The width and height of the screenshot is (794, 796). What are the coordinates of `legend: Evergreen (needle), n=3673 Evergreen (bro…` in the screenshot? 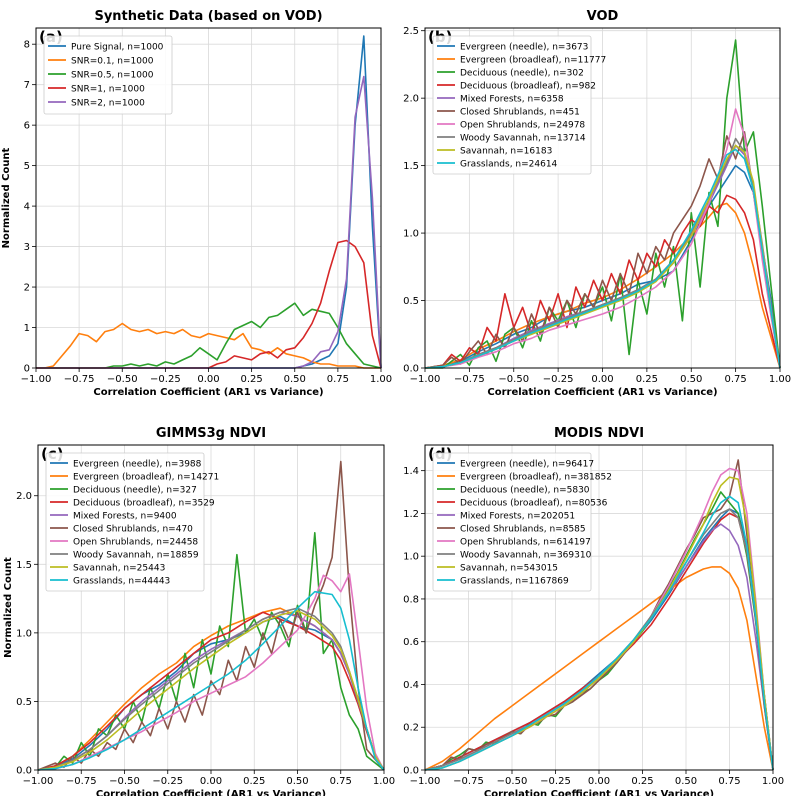 It's located at (519, 105).